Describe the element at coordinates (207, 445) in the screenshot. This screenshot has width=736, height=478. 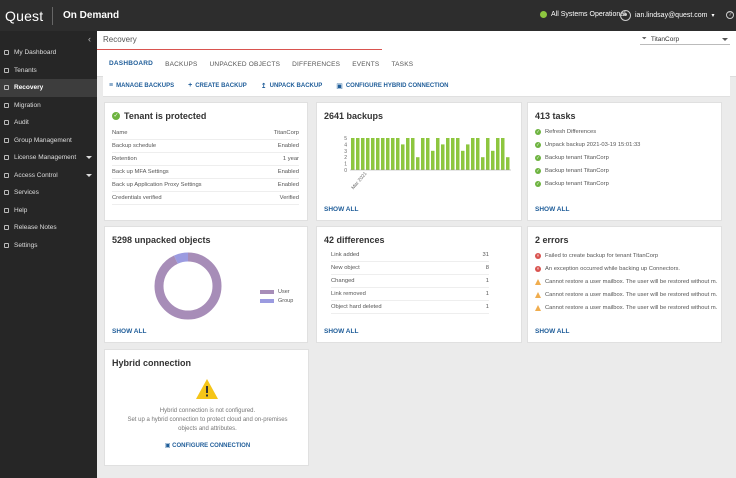
I see `configure-connection-button: ▣ CONFIGURE CONNECTION` at that location.